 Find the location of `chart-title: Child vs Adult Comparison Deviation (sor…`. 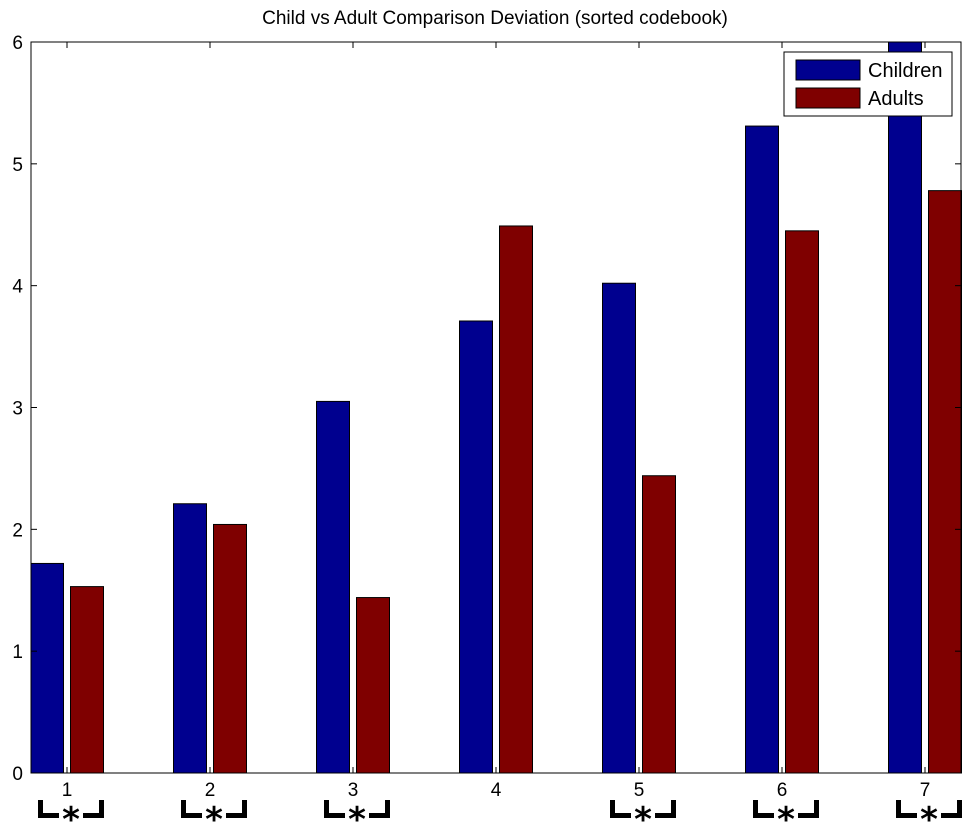

chart-title: Child vs Adult Comparison Deviation (sor… is located at coordinates (495, 18).